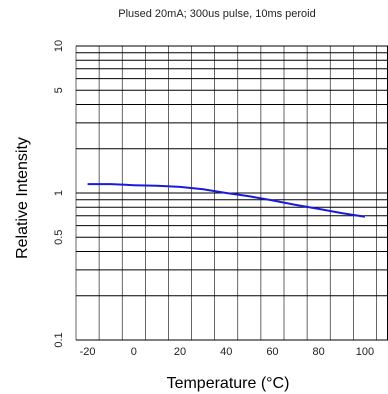 The height and width of the screenshot is (394, 388). I want to click on y-axis-label: Relative Intensity, so click(22, 198).